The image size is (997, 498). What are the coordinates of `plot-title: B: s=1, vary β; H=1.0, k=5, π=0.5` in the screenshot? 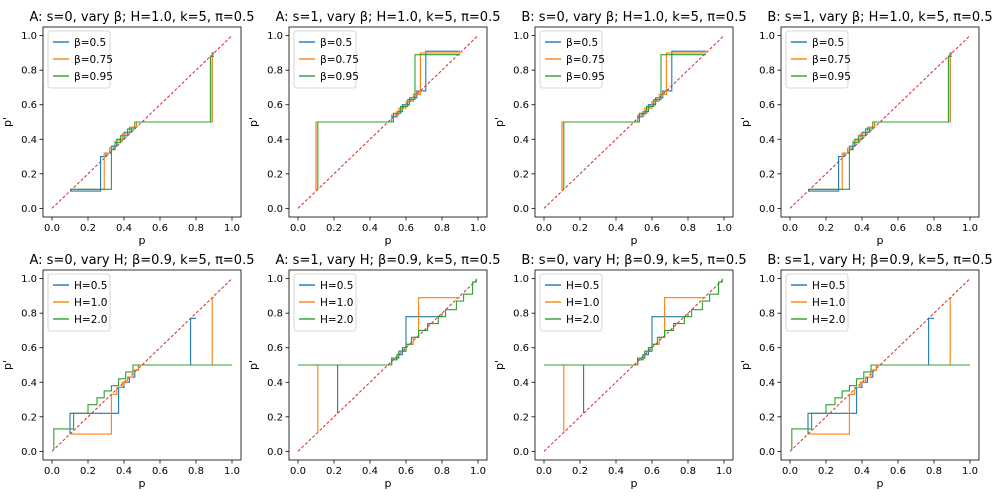 It's located at (879, 17).